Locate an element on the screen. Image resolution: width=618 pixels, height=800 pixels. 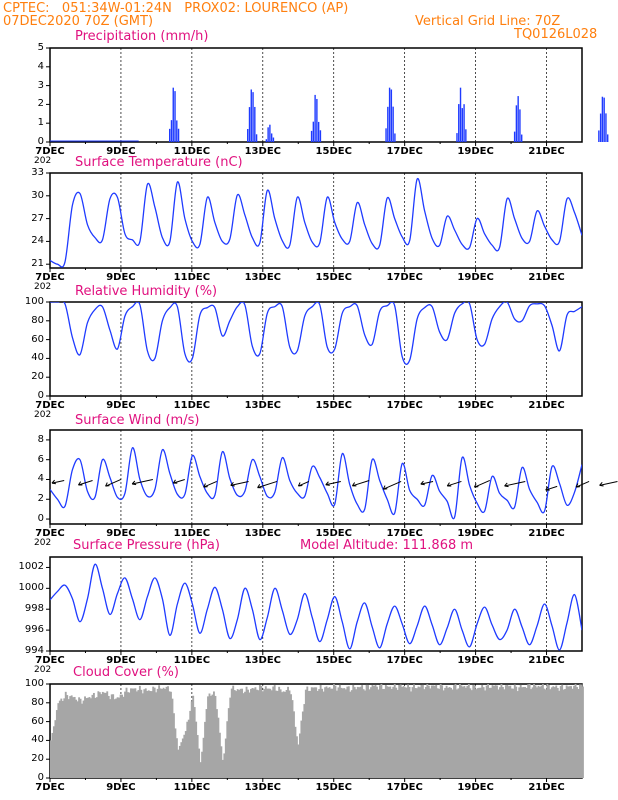
y-tick-label: 80 is located at coordinates (37, 702).